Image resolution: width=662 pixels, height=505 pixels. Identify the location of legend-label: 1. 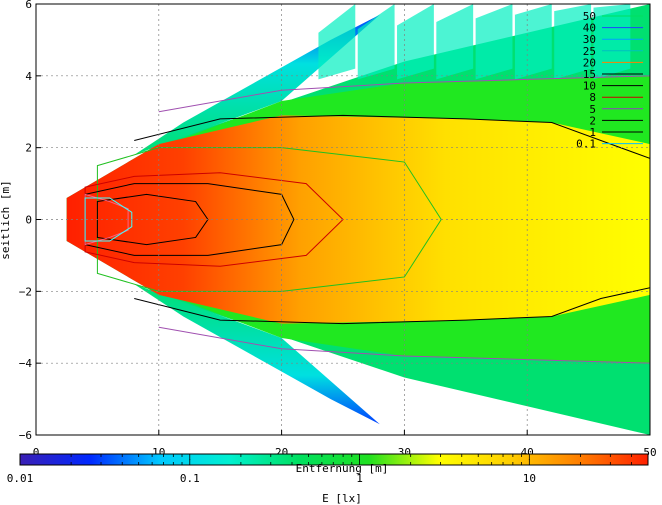
(592, 132).